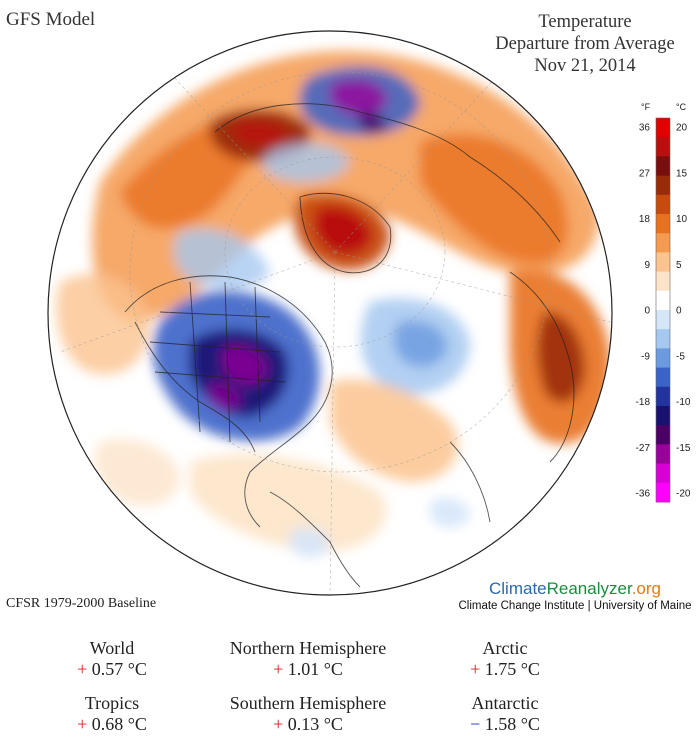  Describe the element at coordinates (643, 402) in the screenshot. I see `legend-tick-f: -18` at that location.